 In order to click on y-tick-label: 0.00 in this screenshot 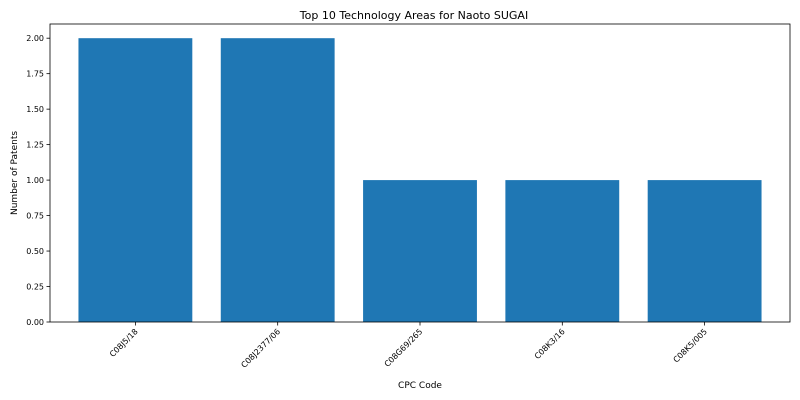, I will do `click(35, 322)`.